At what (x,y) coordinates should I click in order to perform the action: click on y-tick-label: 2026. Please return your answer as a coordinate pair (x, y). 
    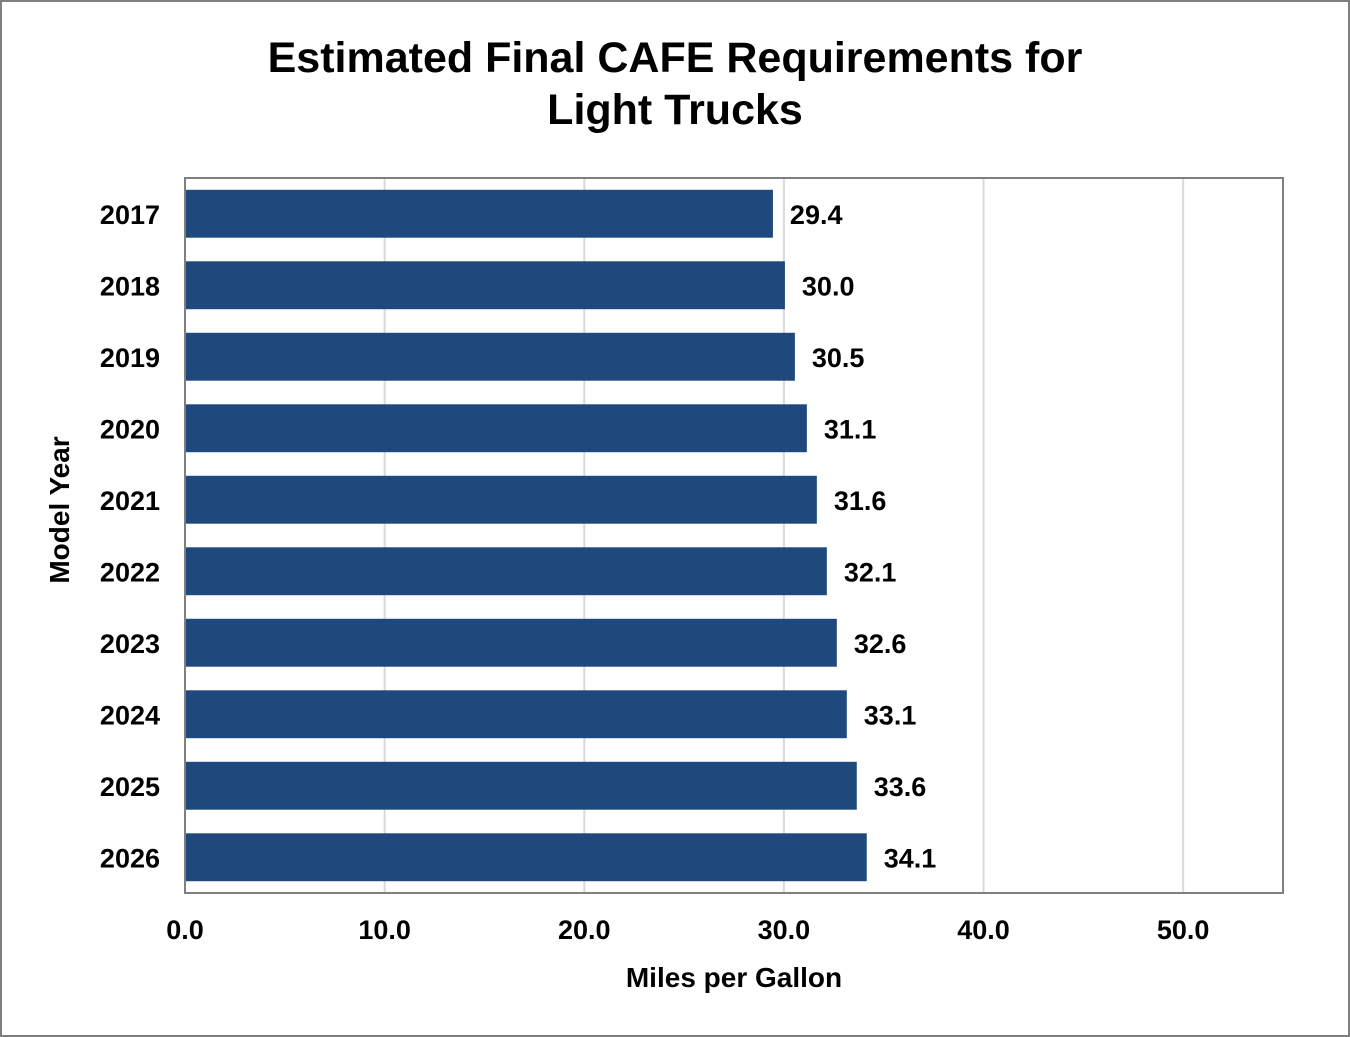
    Looking at the image, I should click on (130, 858).